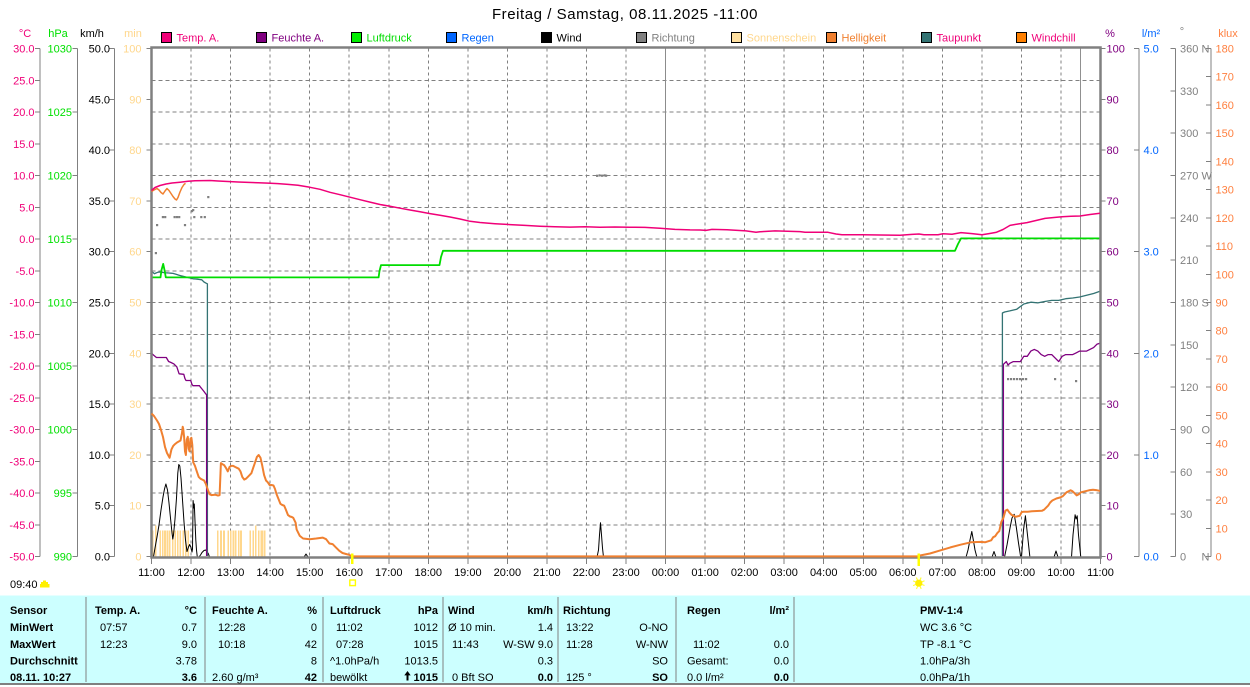 The height and width of the screenshot is (687, 1250). What do you see at coordinates (21, 304) in the screenshot?
I see `svg-text: -10.0` at bounding box center [21, 304].